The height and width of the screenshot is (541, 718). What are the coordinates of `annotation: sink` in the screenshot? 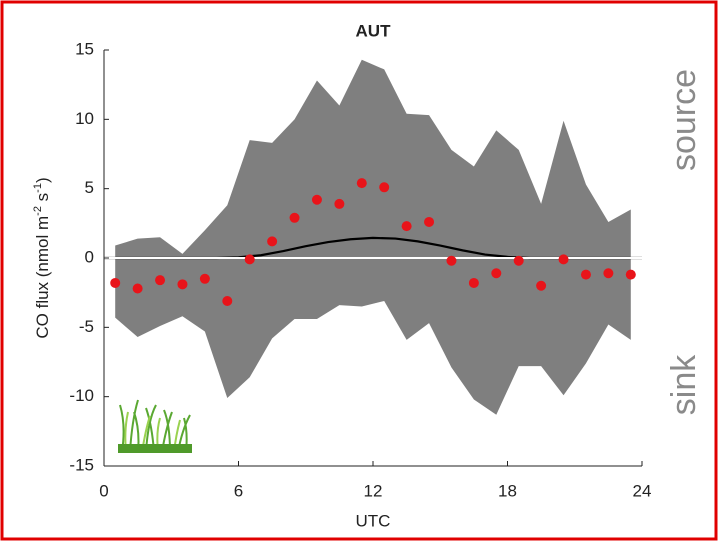 It's located at (684, 384).